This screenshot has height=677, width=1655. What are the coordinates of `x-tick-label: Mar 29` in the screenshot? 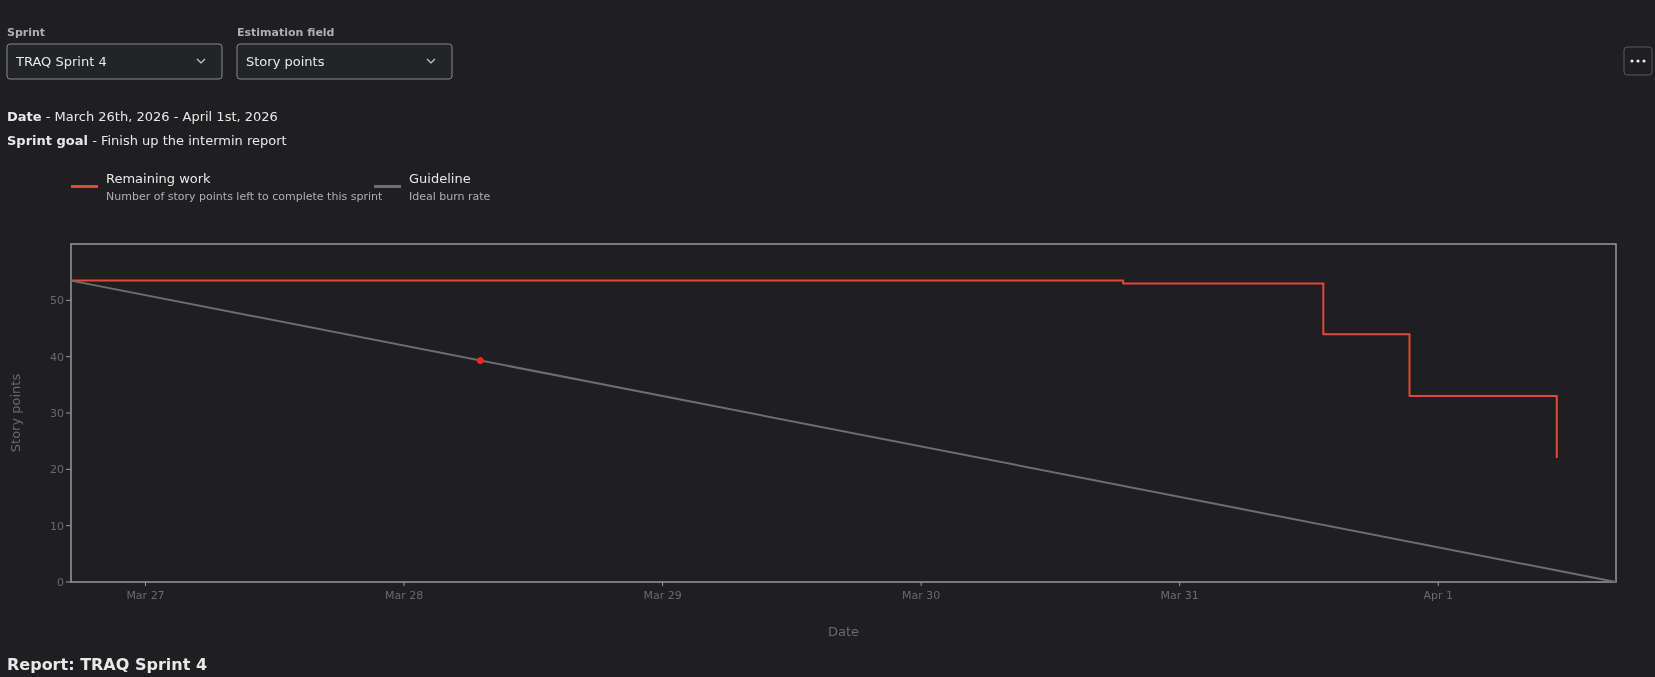 It's located at (662, 595).